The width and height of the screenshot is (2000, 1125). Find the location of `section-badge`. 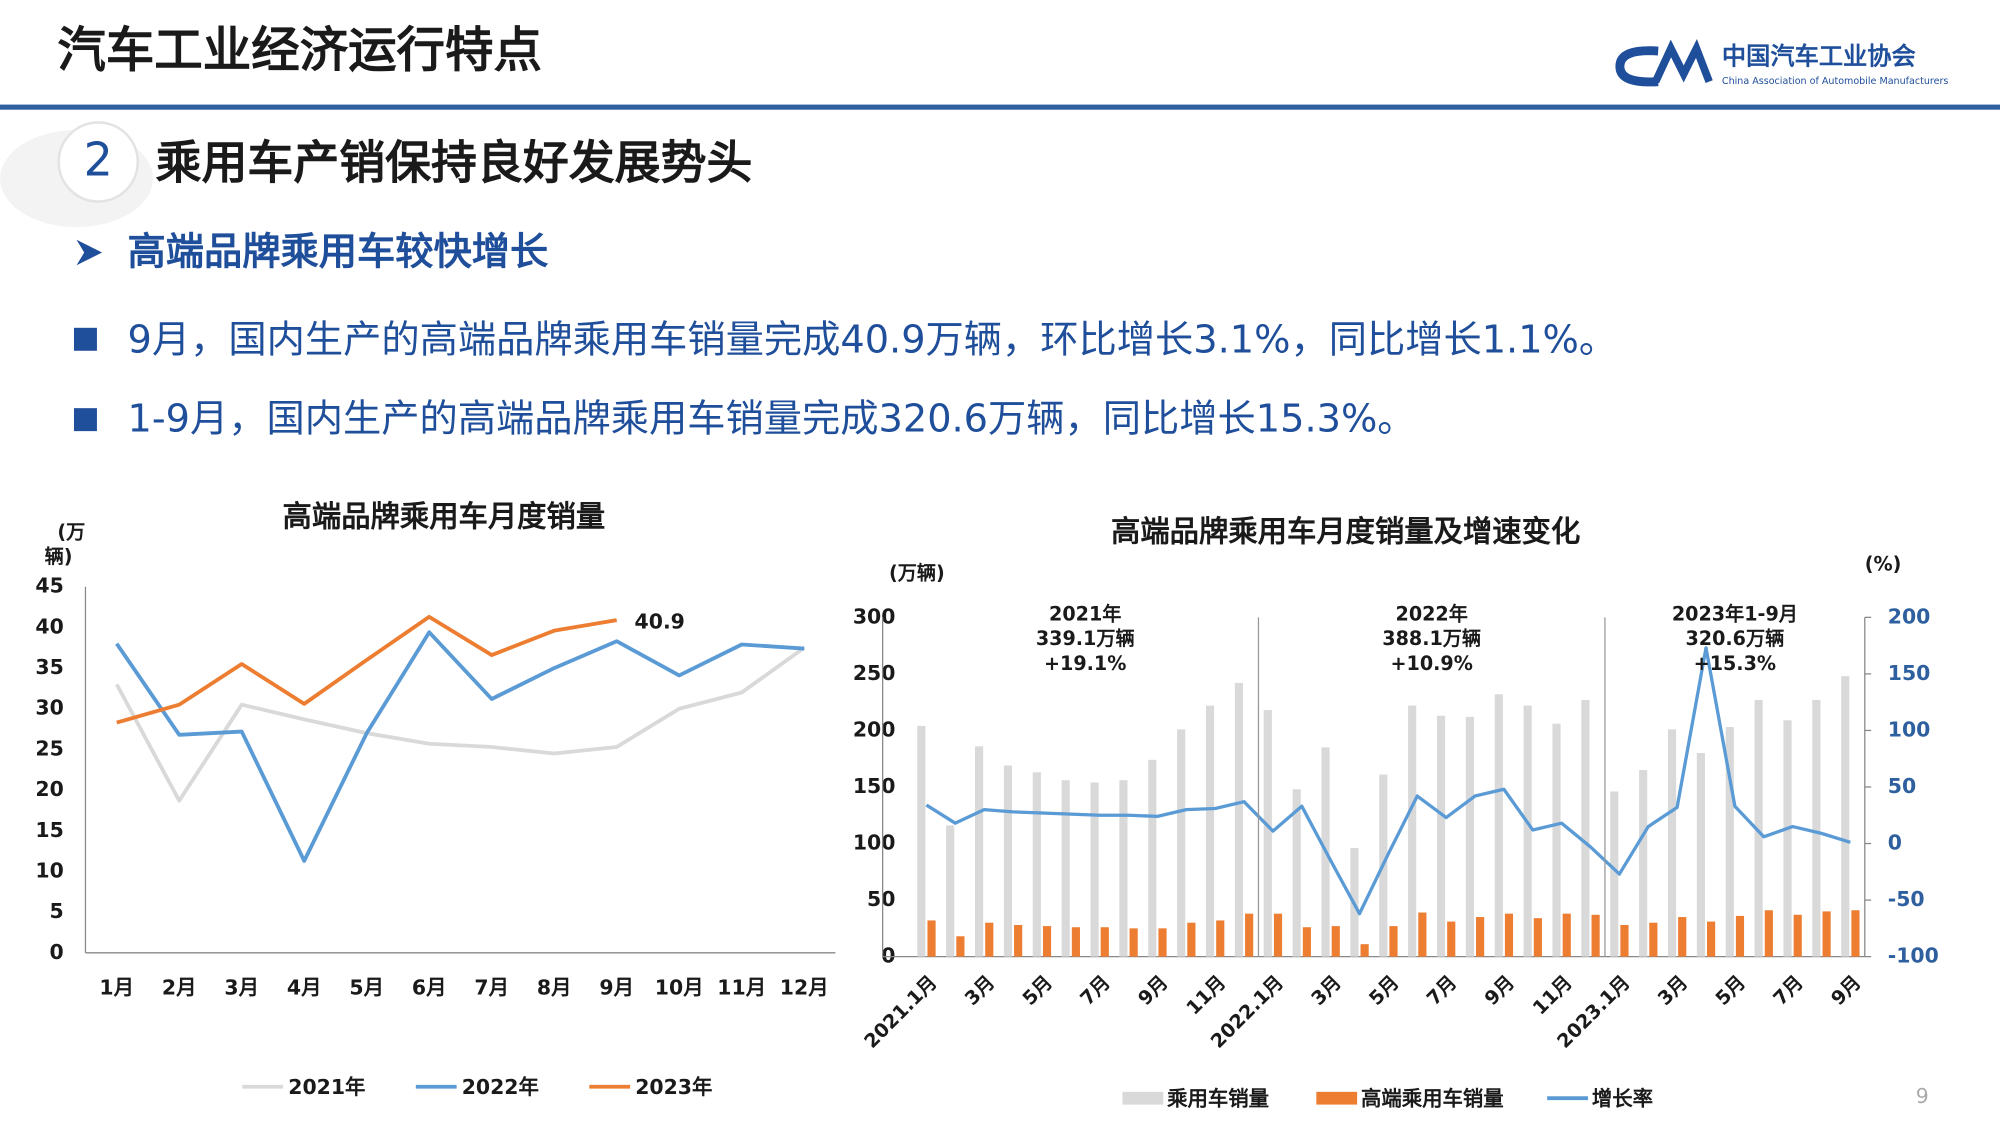

section-badge is located at coordinates (98, 162).